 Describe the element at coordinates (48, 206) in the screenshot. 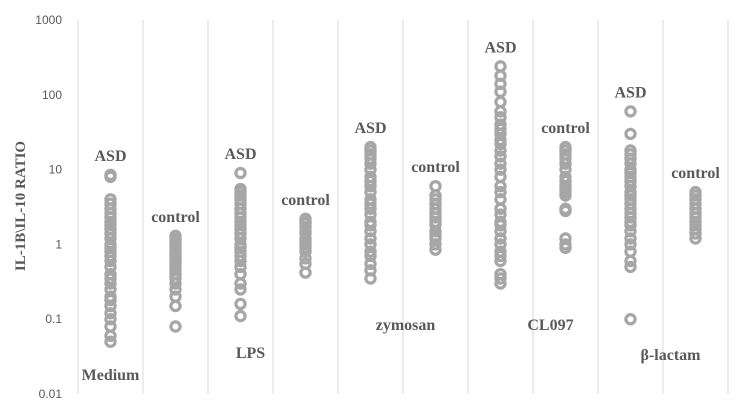

I see `y-ticks: 0.01 0.1 1 10 100 1000` at that location.